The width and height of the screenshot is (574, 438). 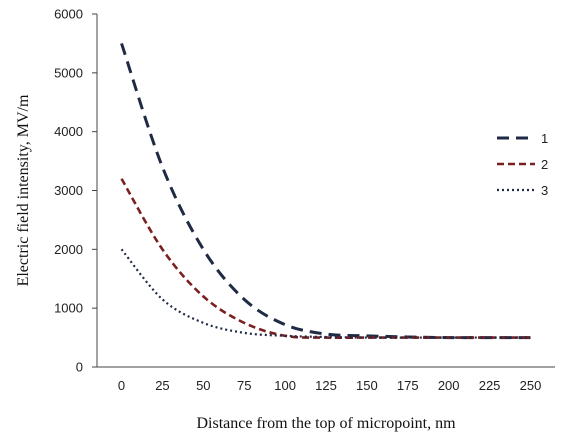 I want to click on legend-label-3: 3, so click(x=544, y=190).